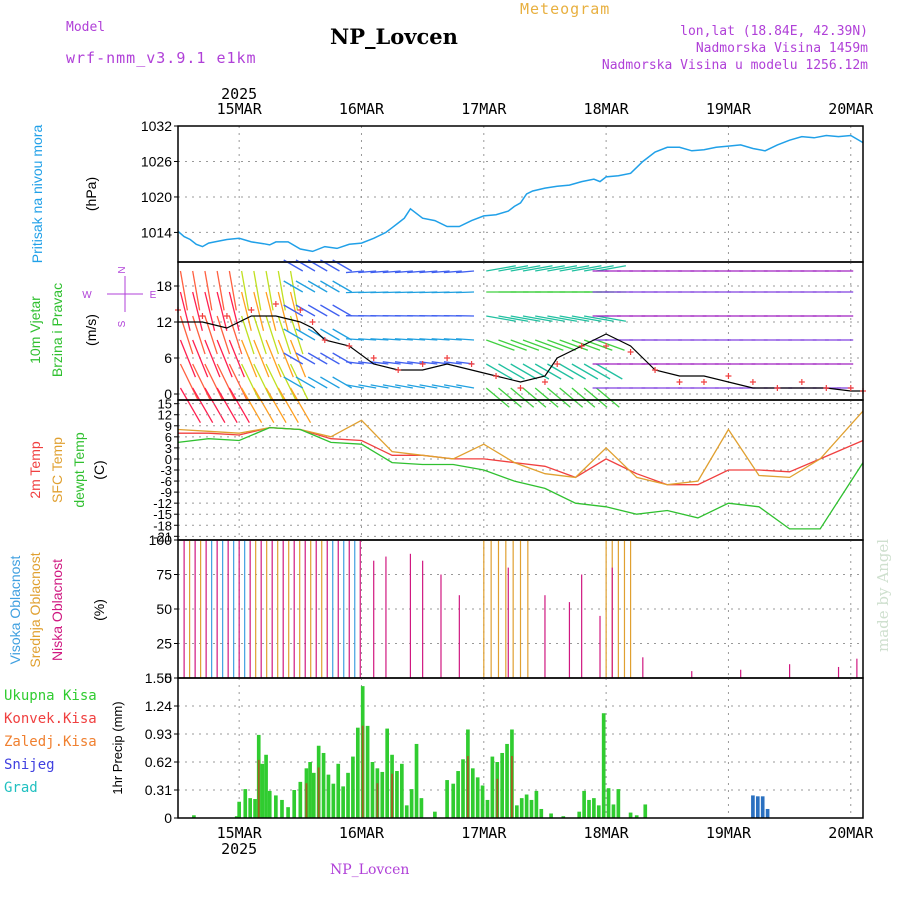 This screenshot has width=900, height=900. Describe the element at coordinates (520, 748) in the screenshot. I see `precip-frame` at that location.